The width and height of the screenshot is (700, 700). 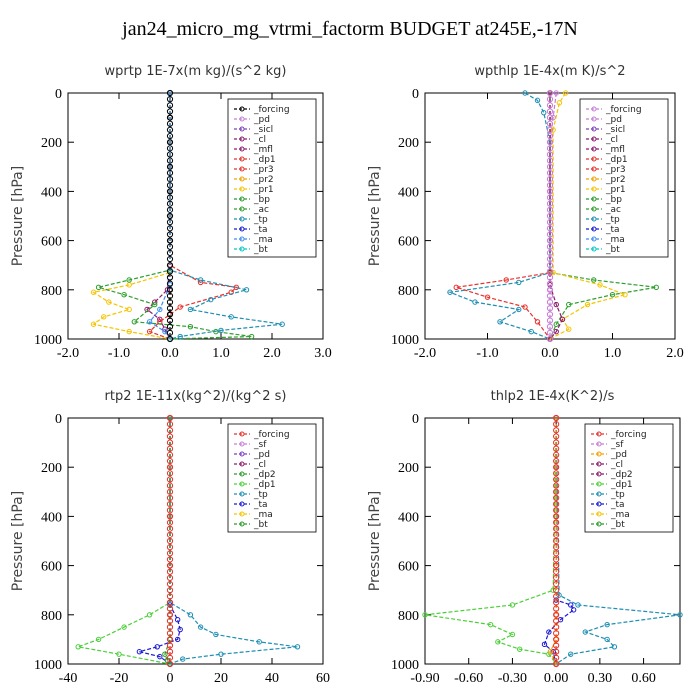 I want to click on legend-label: _cl, so click(x=259, y=140).